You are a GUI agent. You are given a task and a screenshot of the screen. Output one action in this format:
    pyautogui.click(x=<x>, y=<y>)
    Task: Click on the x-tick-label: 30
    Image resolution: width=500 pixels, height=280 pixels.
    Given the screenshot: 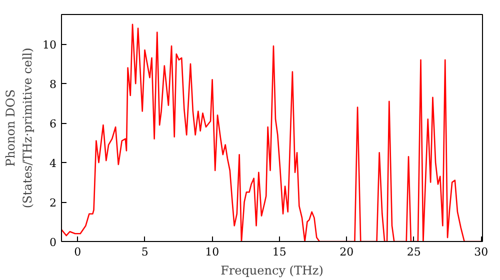 What is the action you would take?
    pyautogui.click(x=481, y=252)
    